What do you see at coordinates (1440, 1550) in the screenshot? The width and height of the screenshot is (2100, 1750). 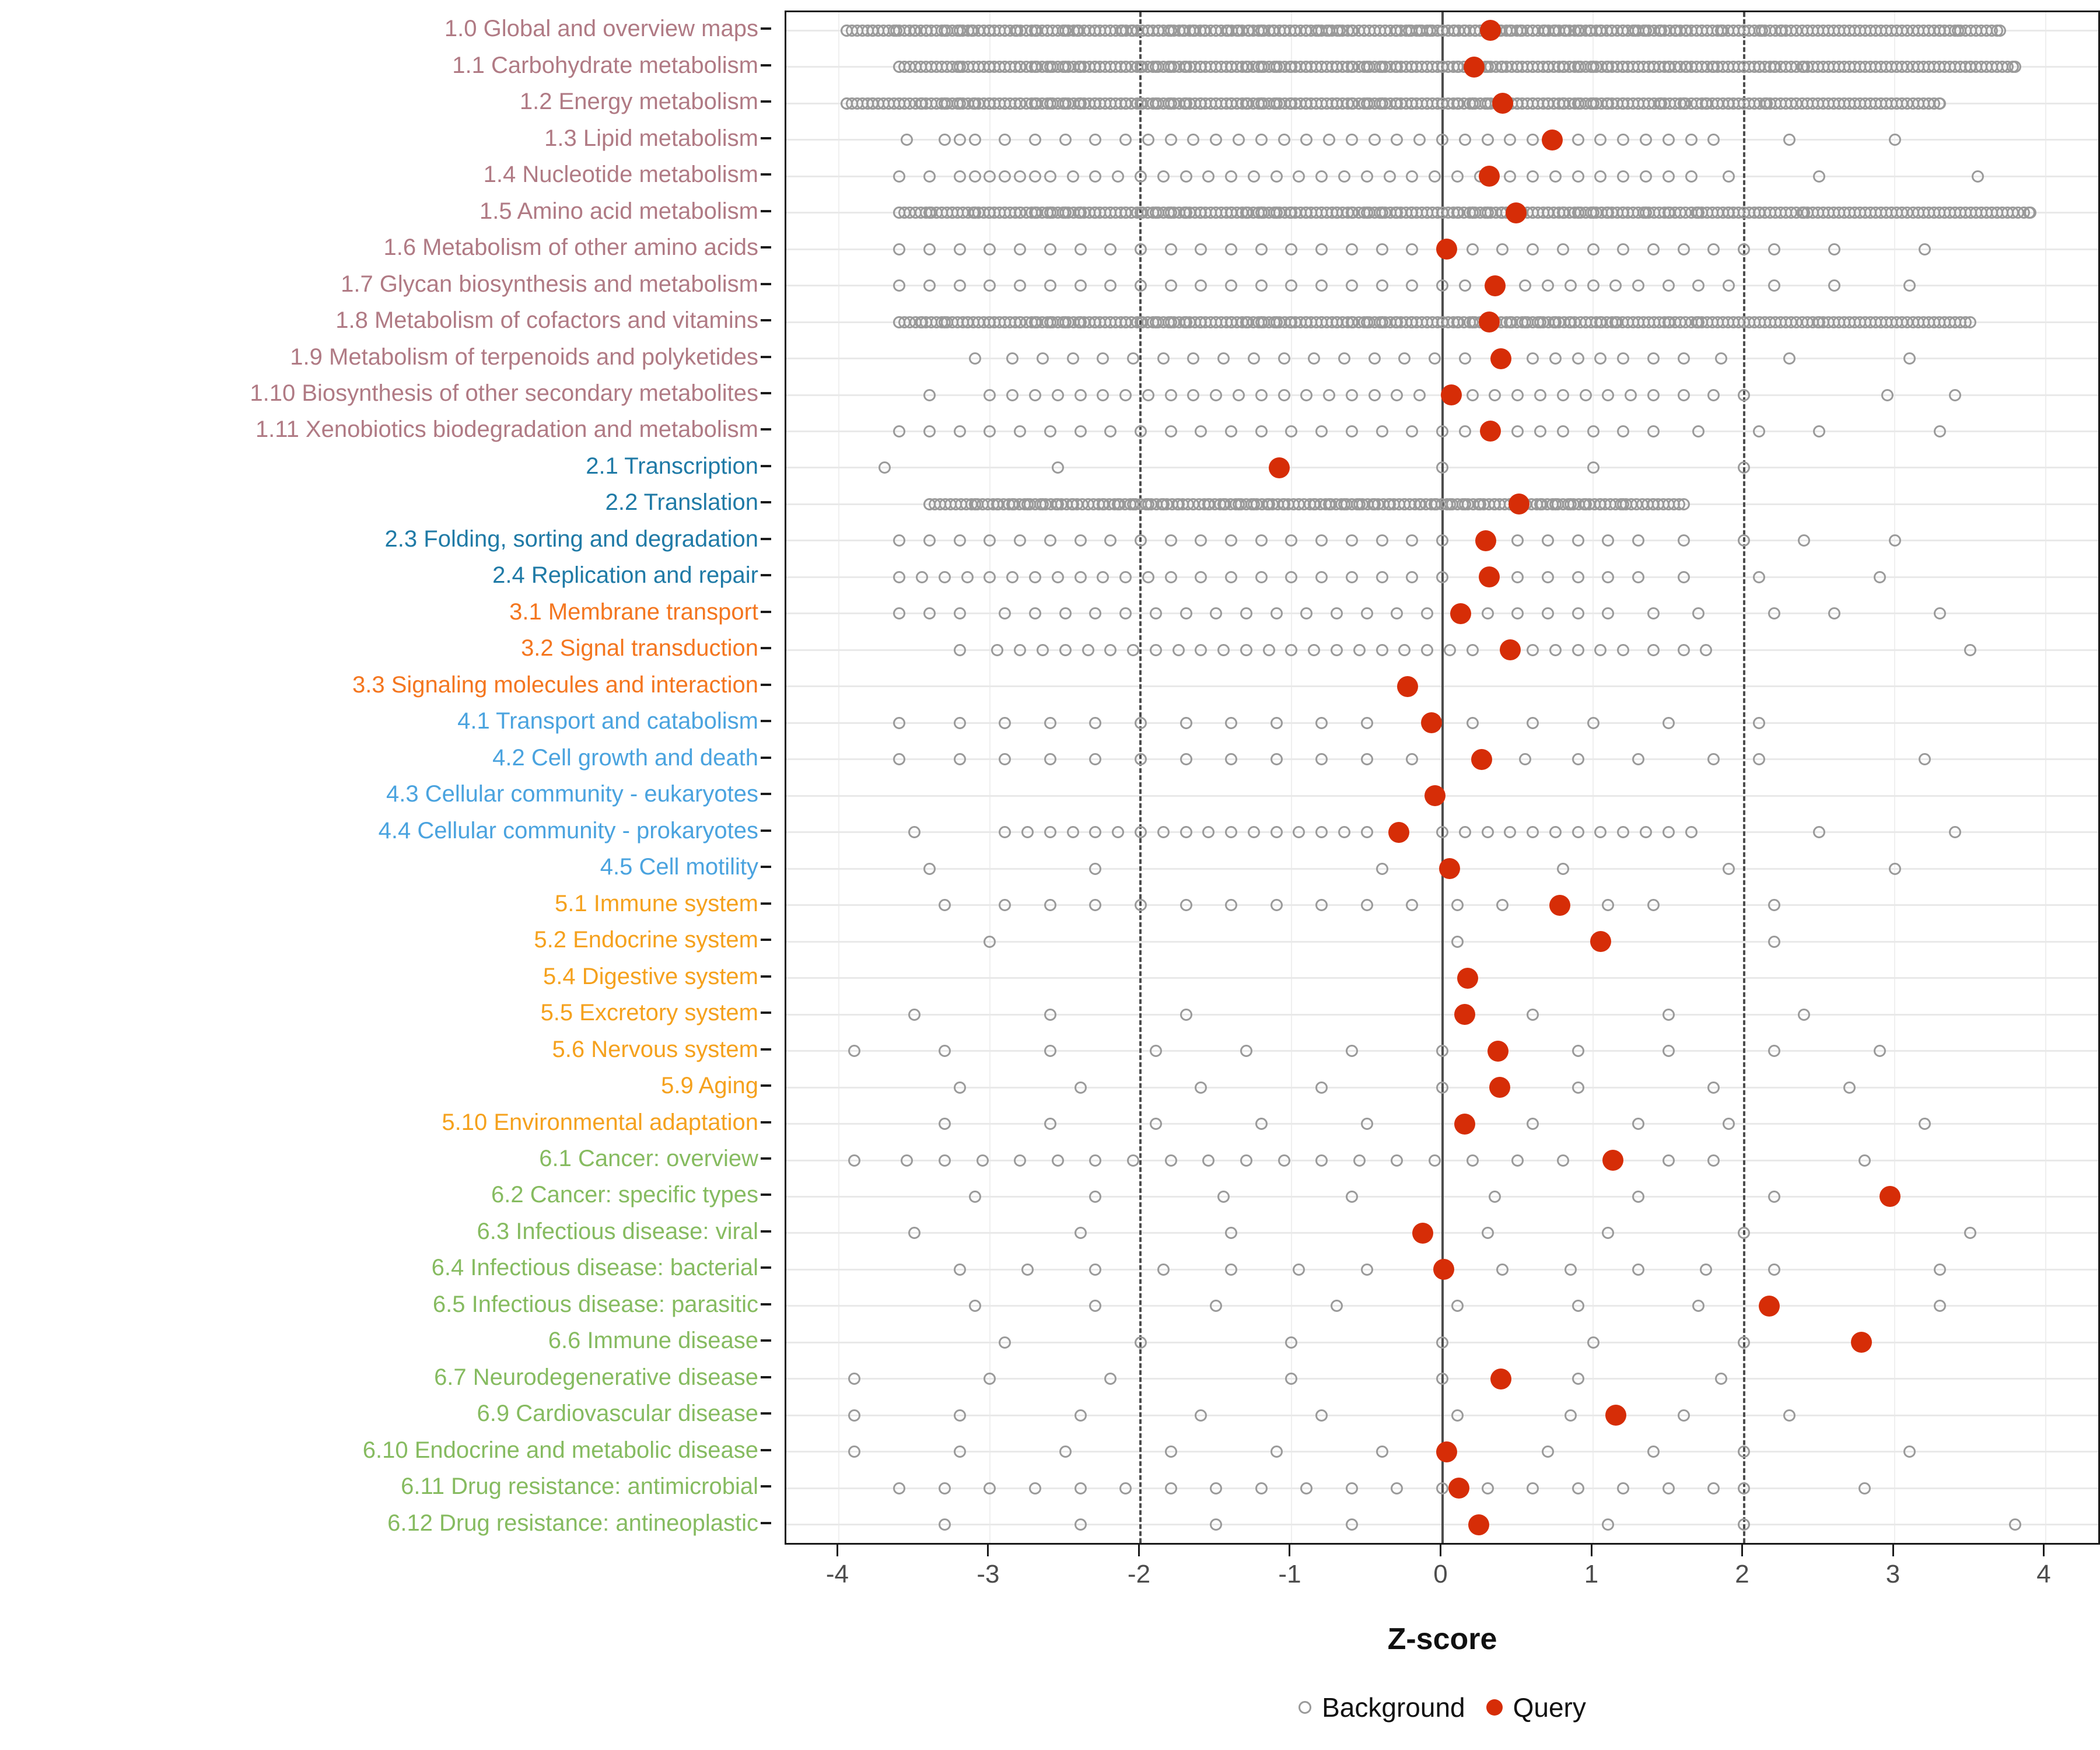 I see `x-axis-tick` at bounding box center [1440, 1550].